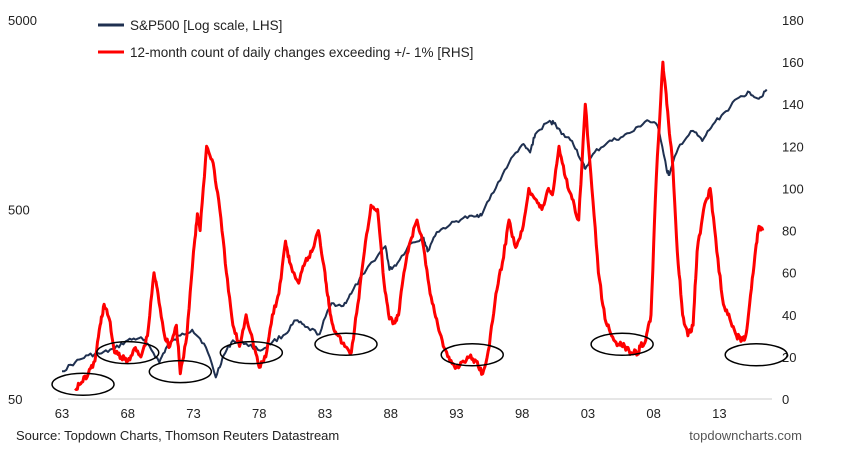  Describe the element at coordinates (259, 413) in the screenshot. I see `x-tick-label: 78` at that location.